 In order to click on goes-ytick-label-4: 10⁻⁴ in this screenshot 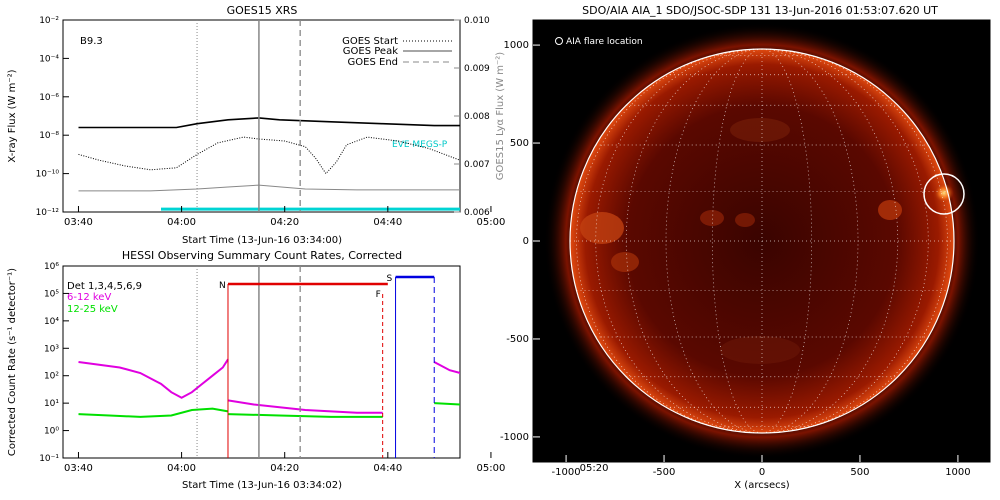, I will do `click(49, 59)`.